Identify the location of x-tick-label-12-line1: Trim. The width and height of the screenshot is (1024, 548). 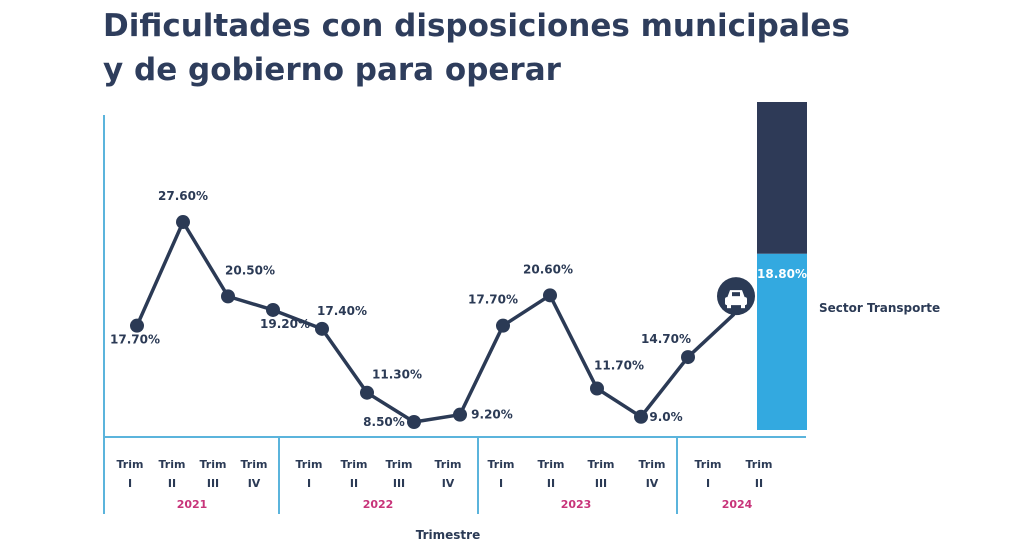
(652, 464).